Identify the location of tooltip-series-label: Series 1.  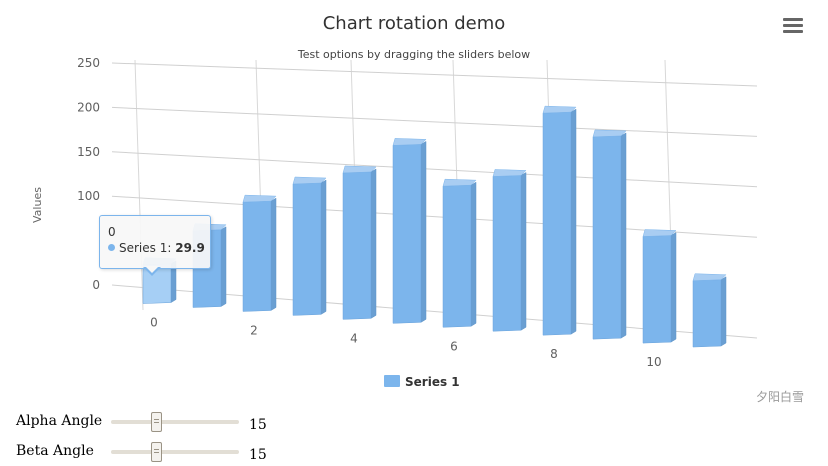
(143, 248).